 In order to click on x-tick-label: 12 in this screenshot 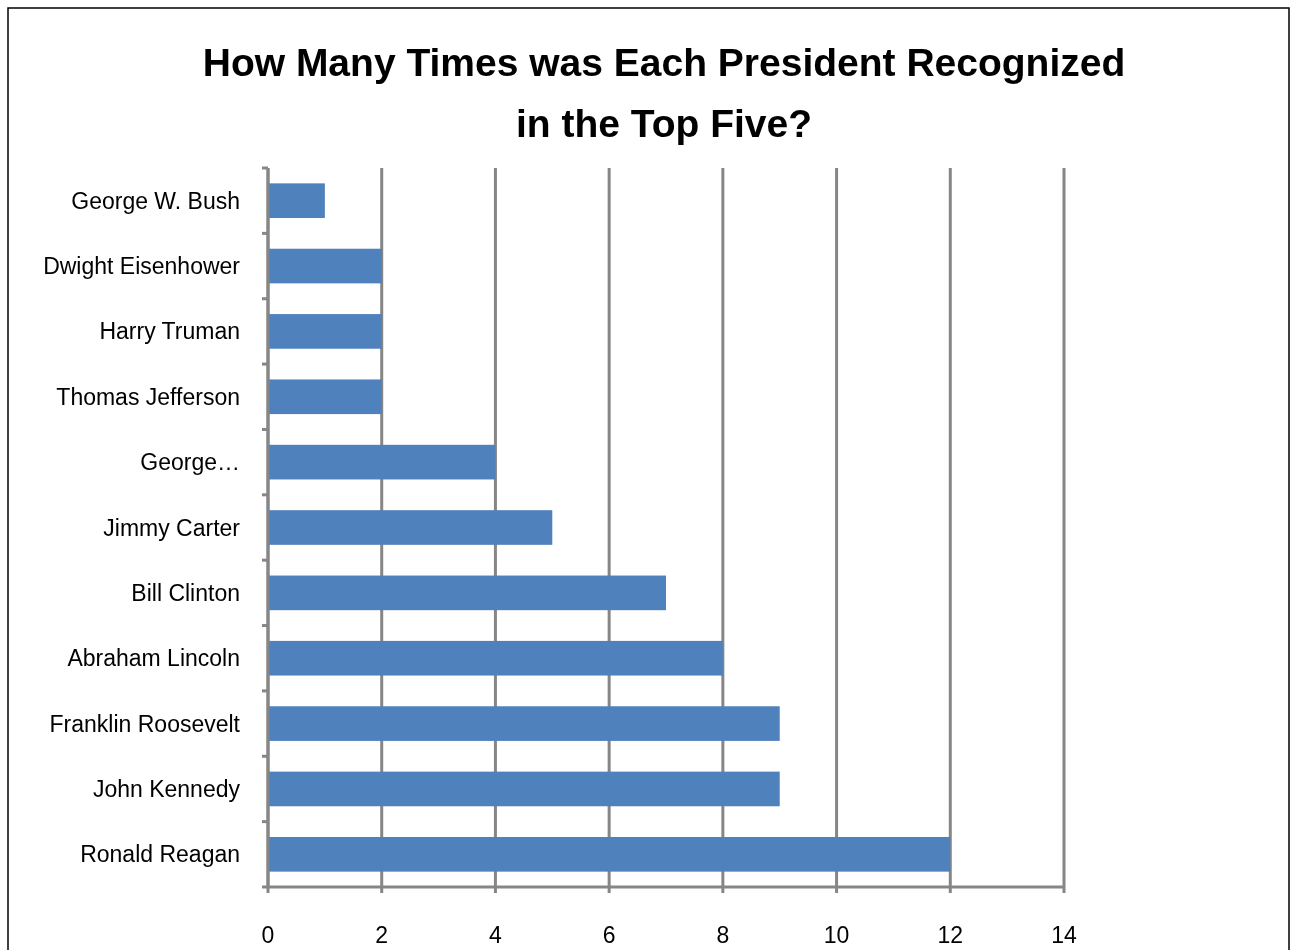, I will do `click(950, 935)`.